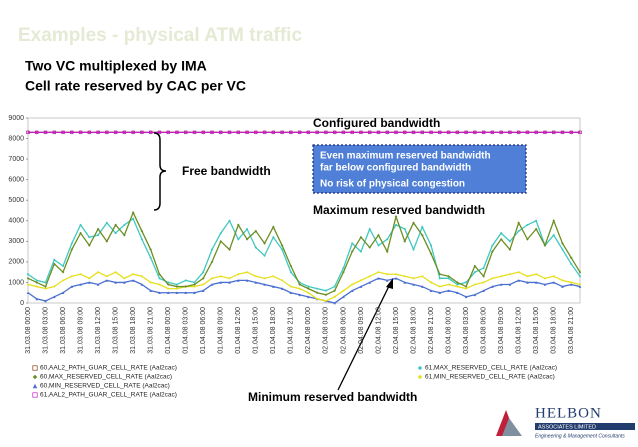  I want to click on x-tick-label: 03.04.08 00:00, so click(448, 330).